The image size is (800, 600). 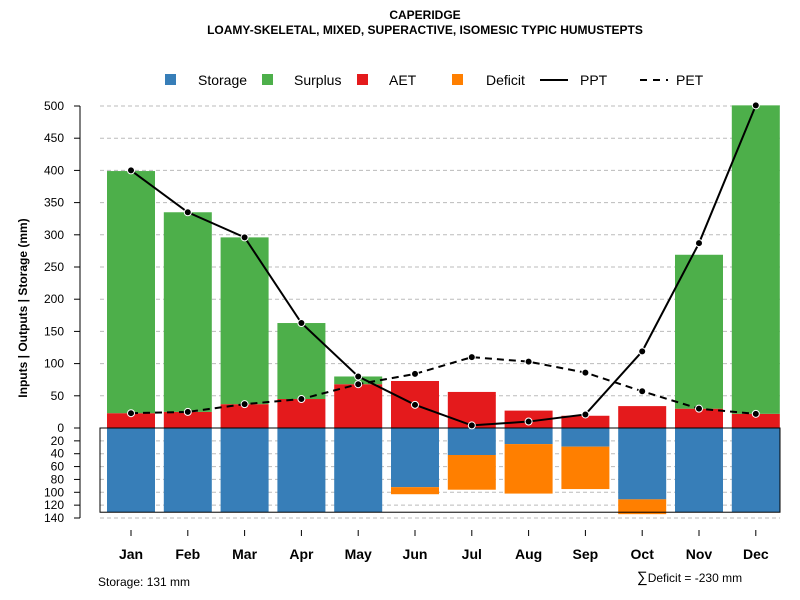 I want to click on deficit-bar-oct, so click(x=642, y=507).